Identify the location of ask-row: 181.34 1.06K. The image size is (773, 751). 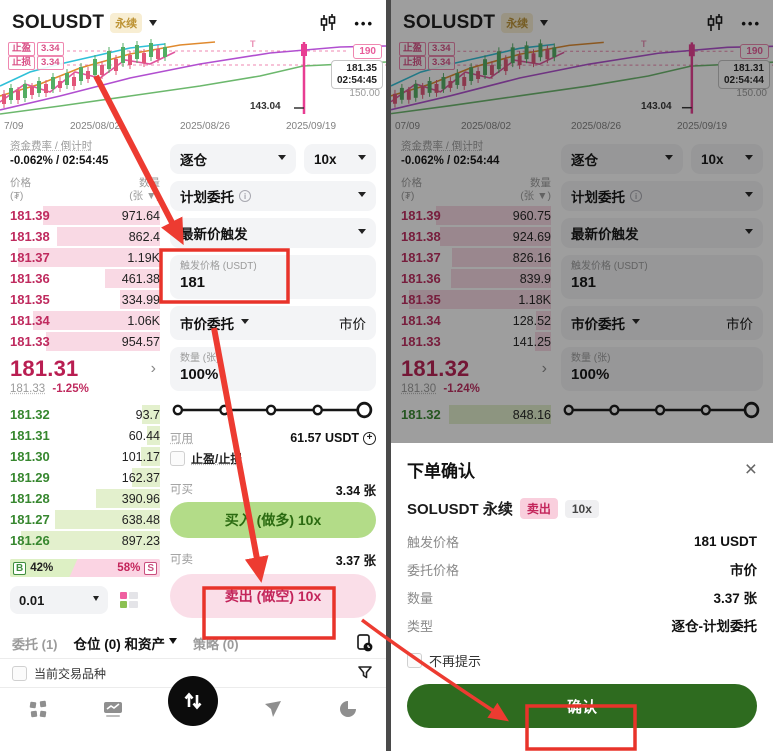
(85, 320).